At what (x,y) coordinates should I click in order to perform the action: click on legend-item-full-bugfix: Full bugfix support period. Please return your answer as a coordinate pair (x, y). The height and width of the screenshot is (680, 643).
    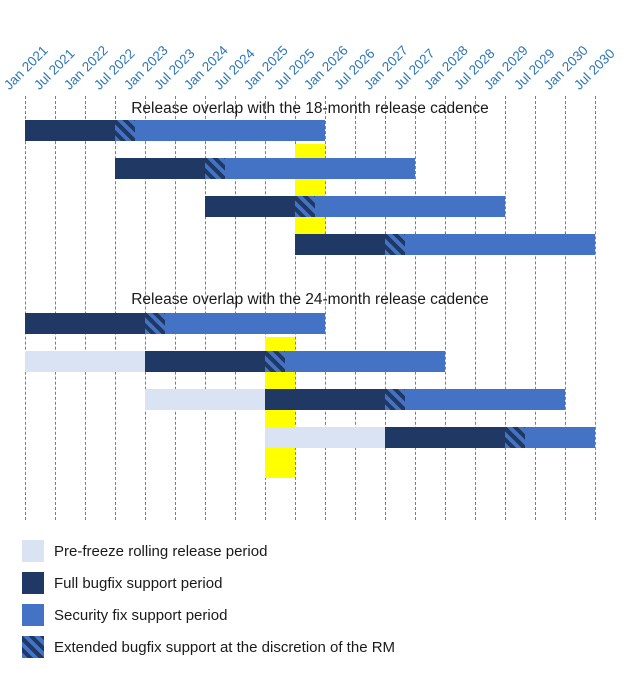
    Looking at the image, I should click on (208, 583).